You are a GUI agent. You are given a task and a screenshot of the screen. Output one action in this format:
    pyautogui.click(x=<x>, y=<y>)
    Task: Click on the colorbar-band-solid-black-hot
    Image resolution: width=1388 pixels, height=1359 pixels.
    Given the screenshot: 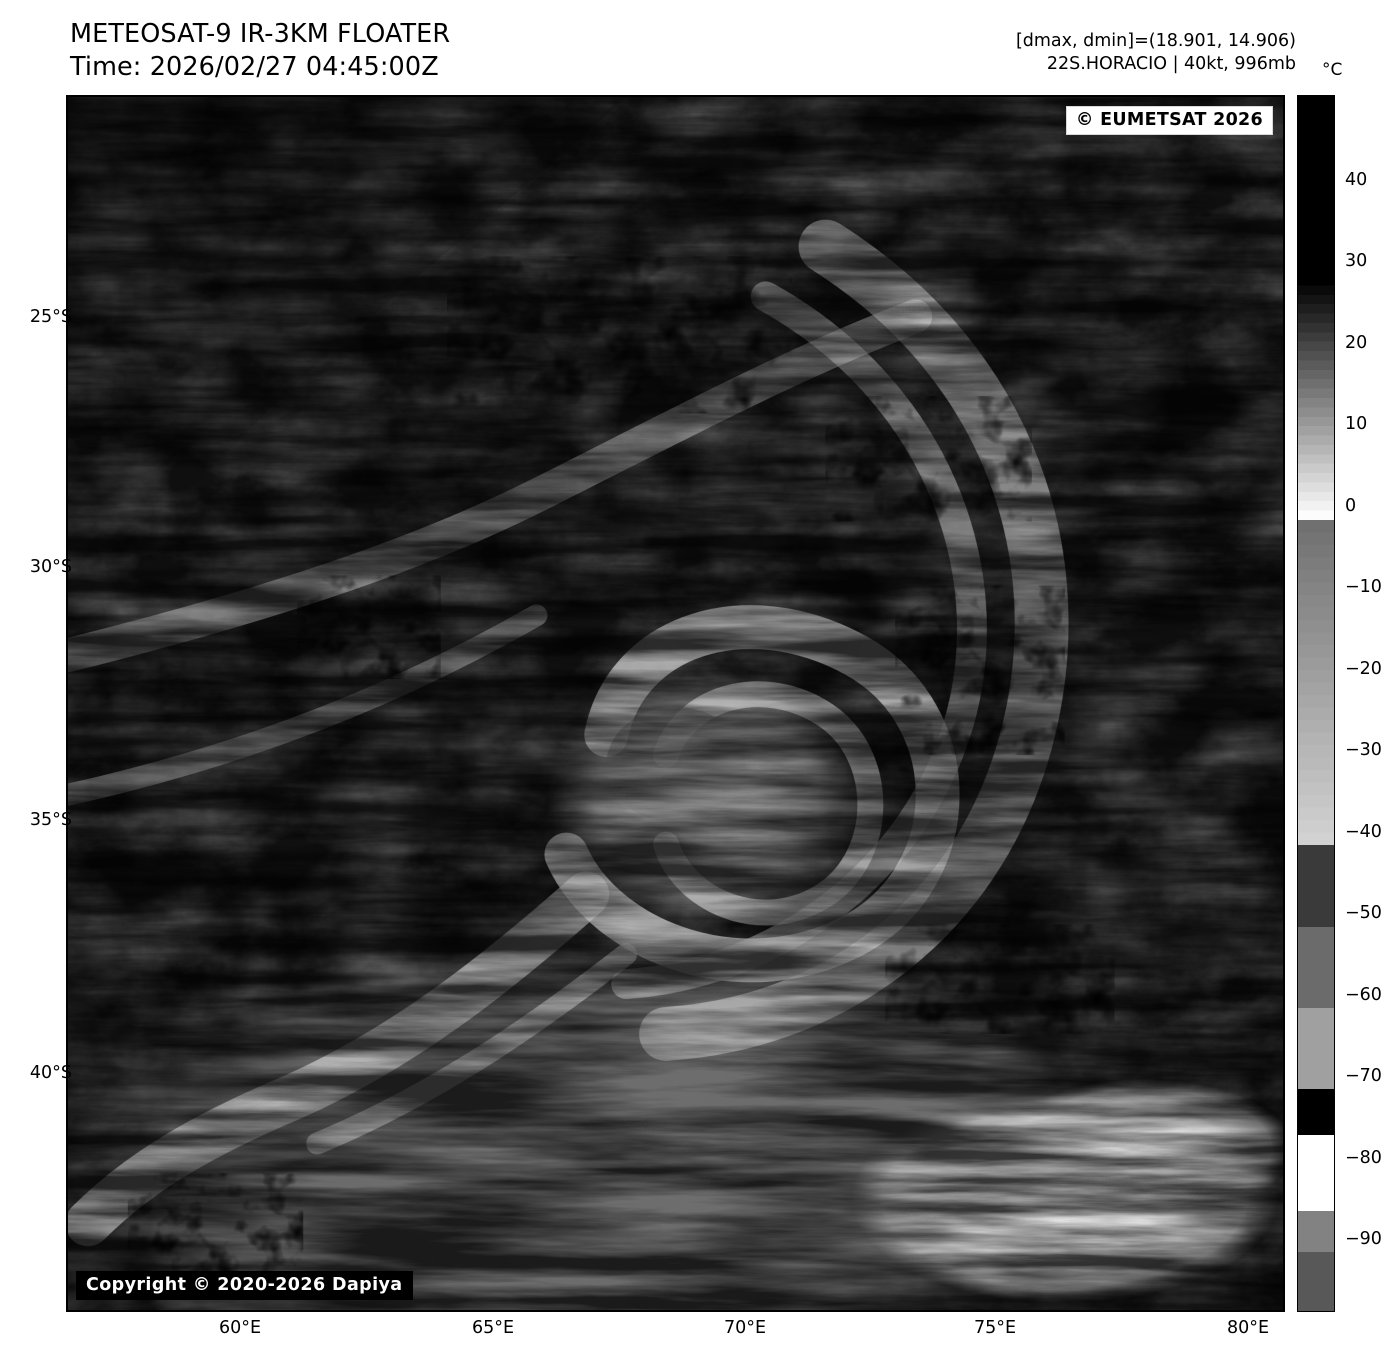 What is the action you would take?
    pyautogui.click(x=1316, y=186)
    